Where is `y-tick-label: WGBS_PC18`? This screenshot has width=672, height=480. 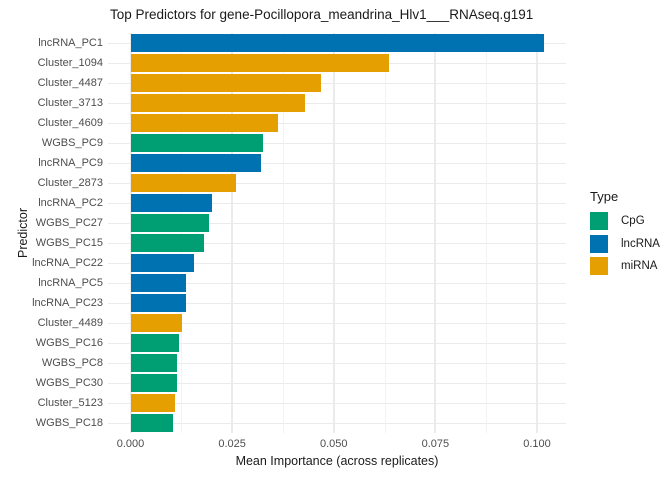
y-tick-label: WGBS_PC18 is located at coordinates (69, 423).